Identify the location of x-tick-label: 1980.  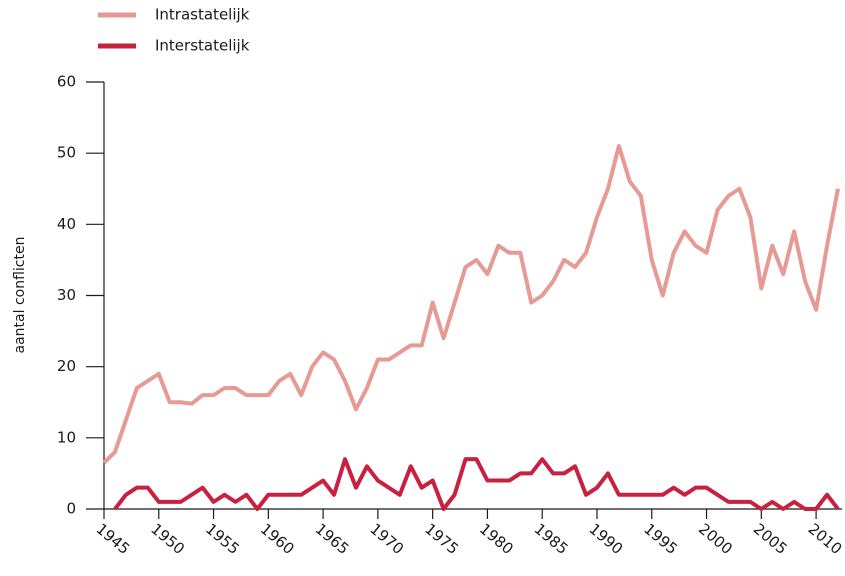
(496, 539).